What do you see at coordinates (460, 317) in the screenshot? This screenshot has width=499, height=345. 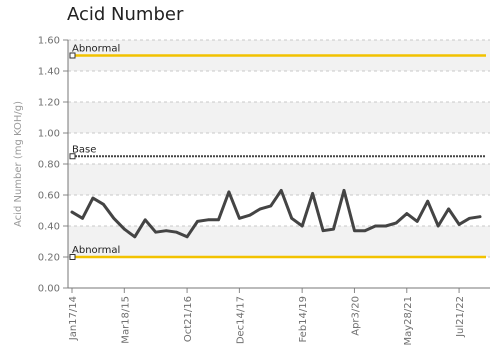 I see `x-tick-label: Jul21/22` at bounding box center [460, 317].